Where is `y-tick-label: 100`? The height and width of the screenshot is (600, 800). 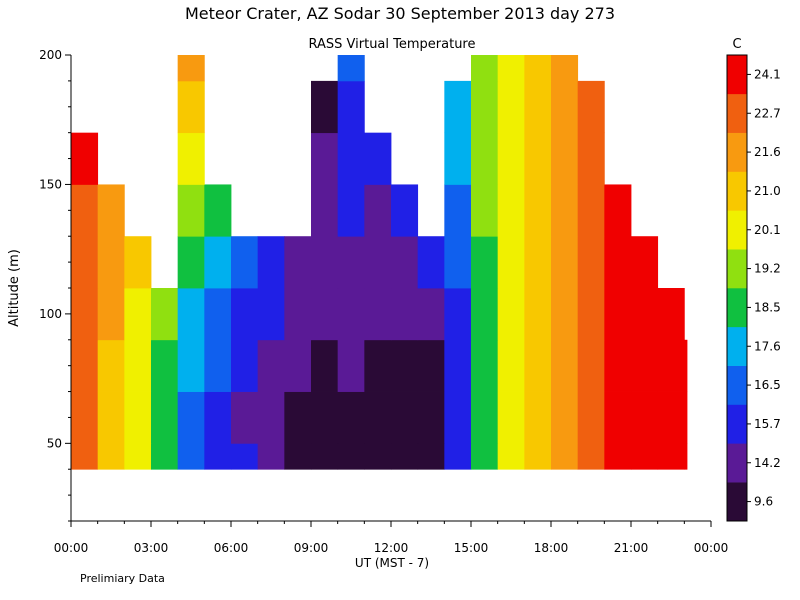 y-tick-label: 100 is located at coordinates (50, 314).